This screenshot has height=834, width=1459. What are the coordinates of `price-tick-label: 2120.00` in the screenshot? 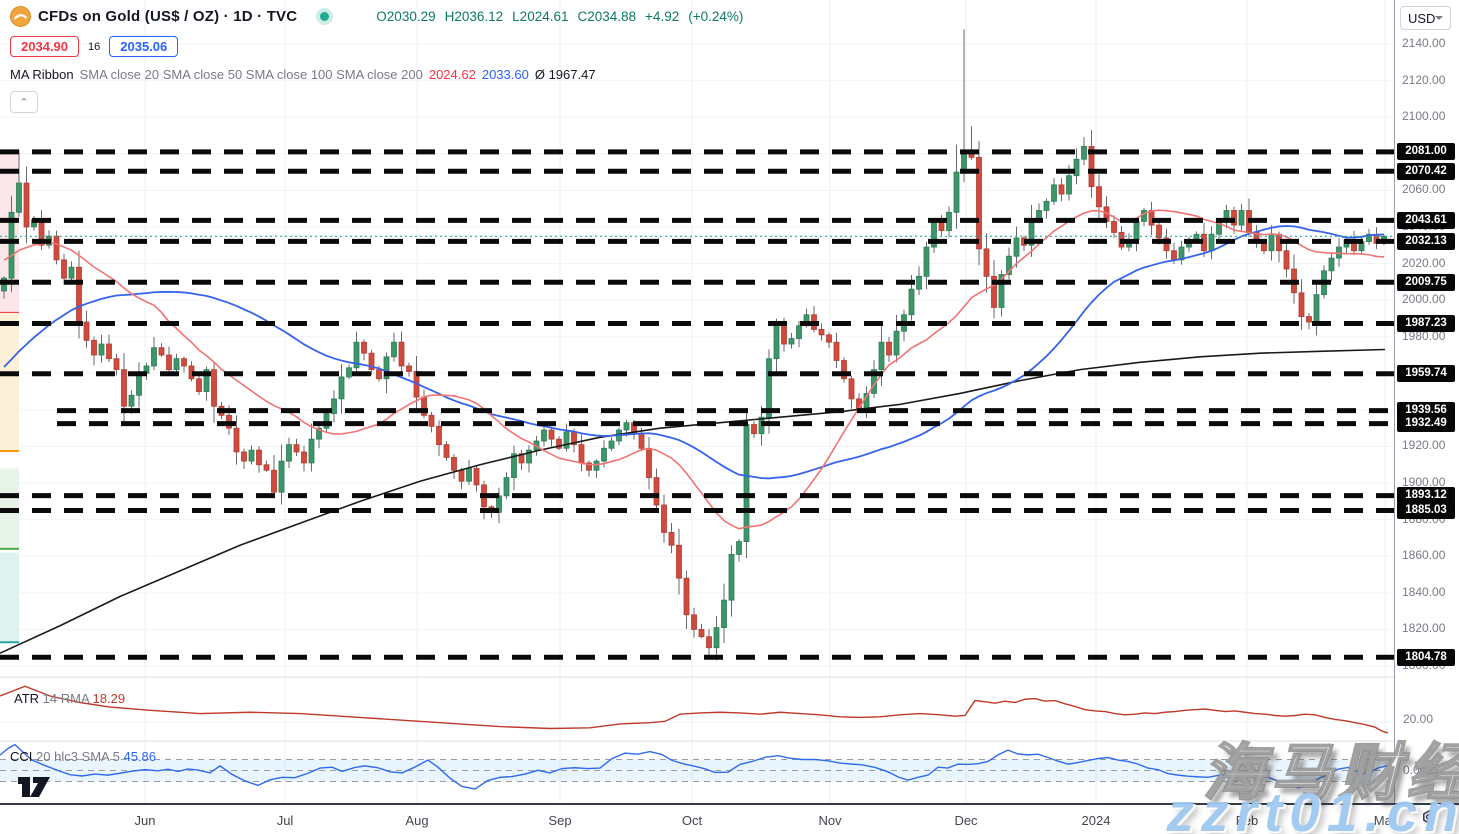 It's located at (1424, 79).